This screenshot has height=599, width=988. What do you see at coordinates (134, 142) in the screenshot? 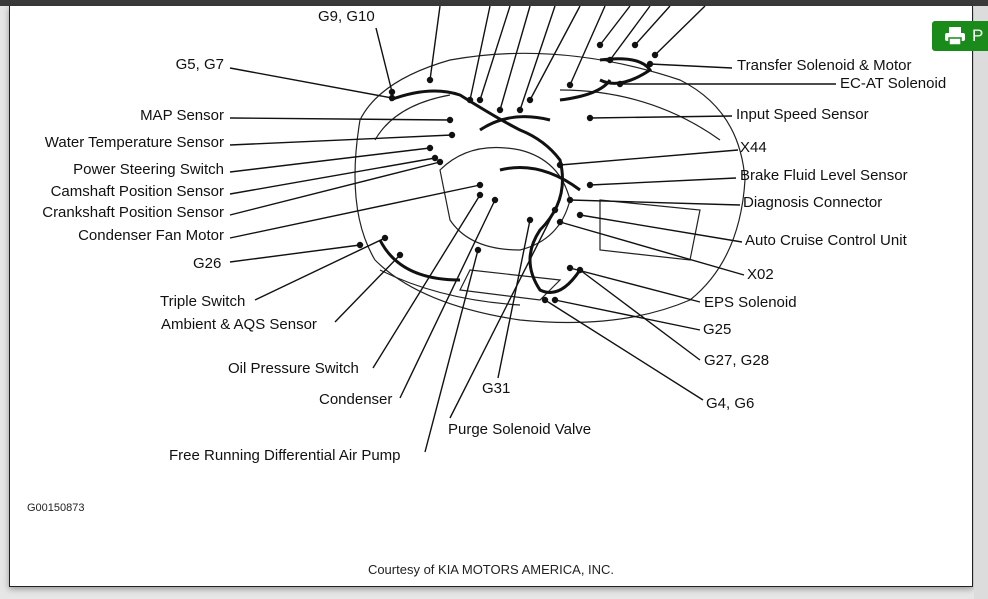
I see `label-water-temperature-sensor: Water Temperature Sensor` at bounding box center [134, 142].